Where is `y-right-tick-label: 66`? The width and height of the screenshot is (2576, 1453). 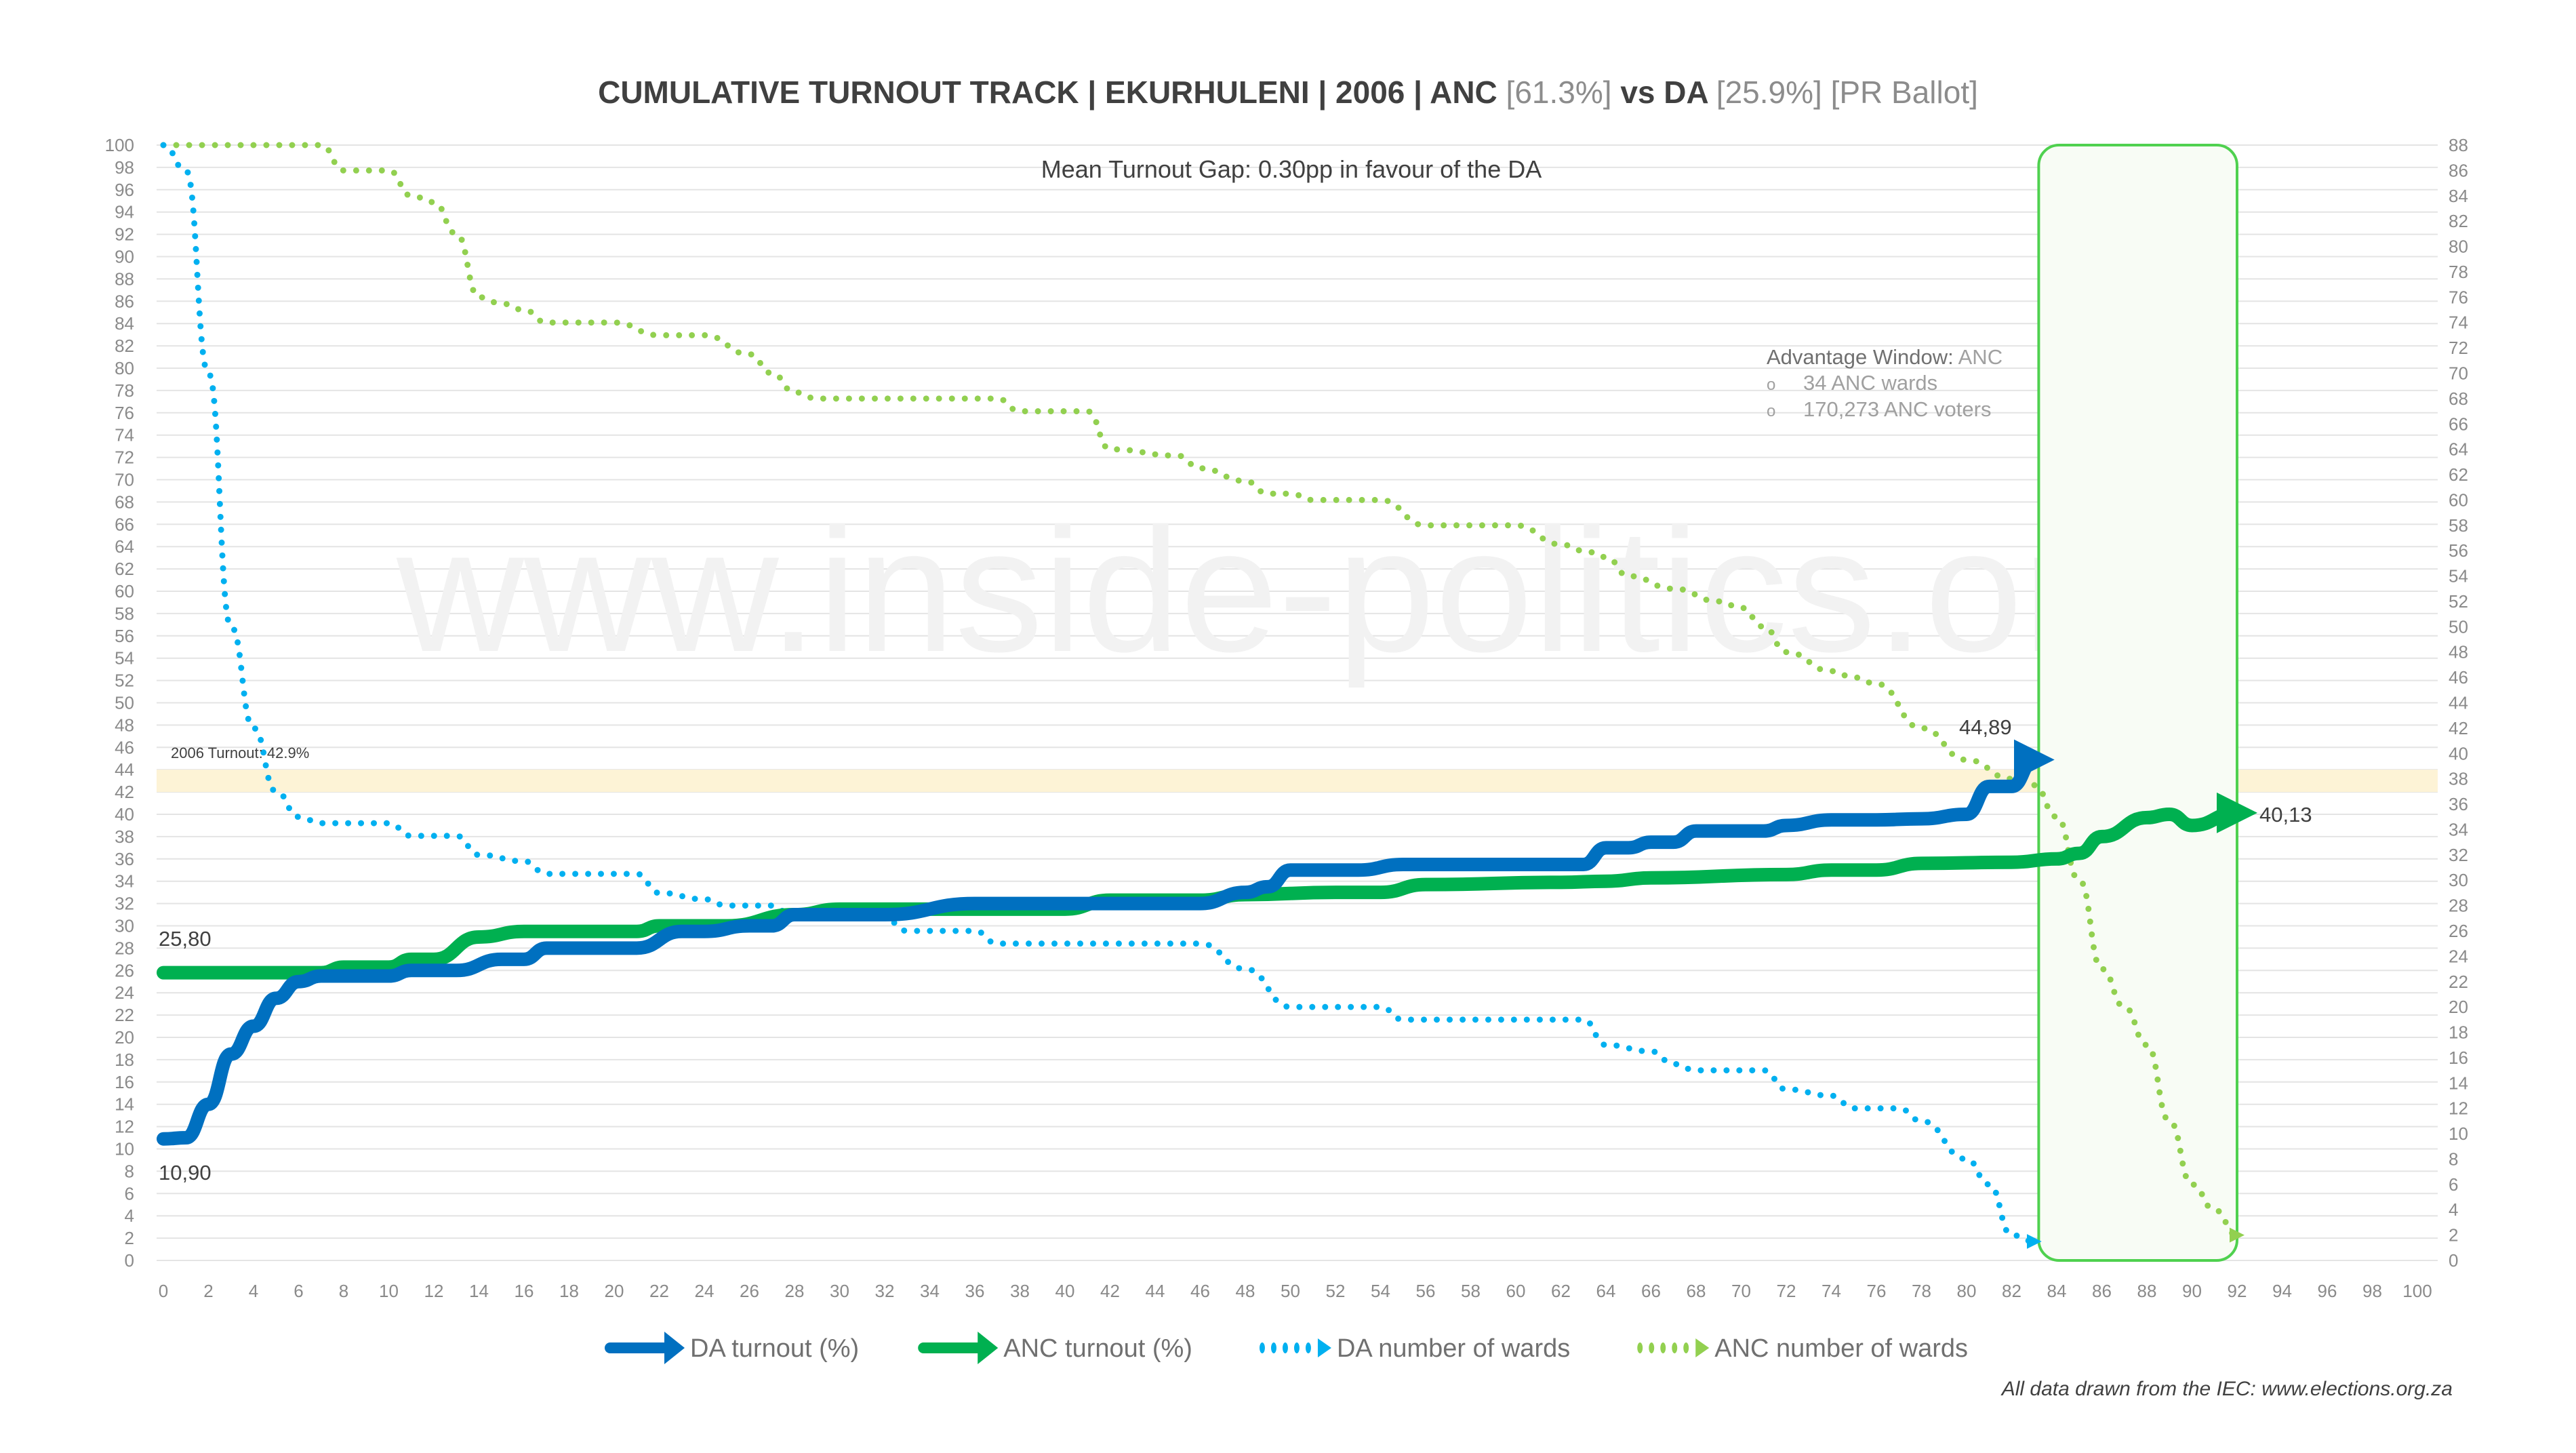 y-right-tick-label: 66 is located at coordinates (2458, 424).